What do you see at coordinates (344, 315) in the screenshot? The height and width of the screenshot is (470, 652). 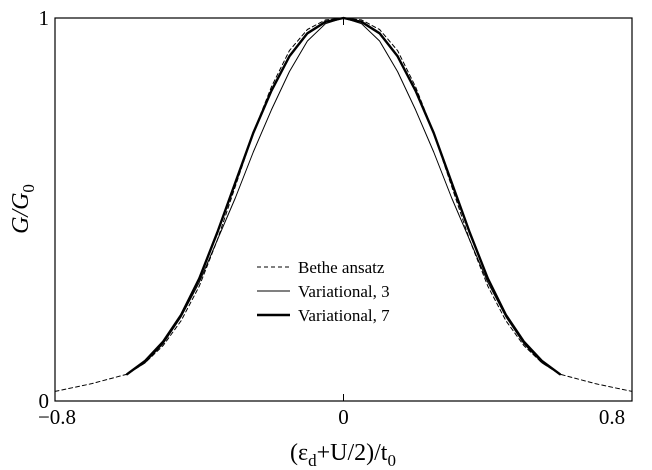 I see `legend-label-variational-7: Variational, 7` at bounding box center [344, 315].